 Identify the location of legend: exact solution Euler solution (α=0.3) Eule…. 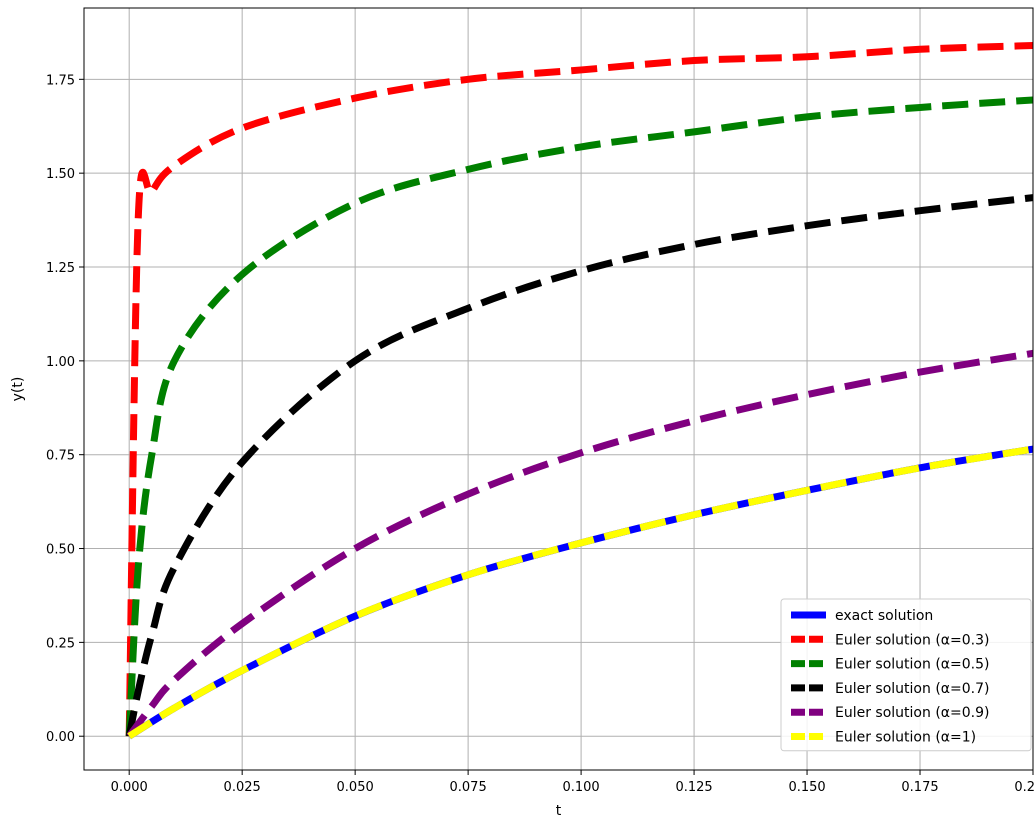
(906, 675).